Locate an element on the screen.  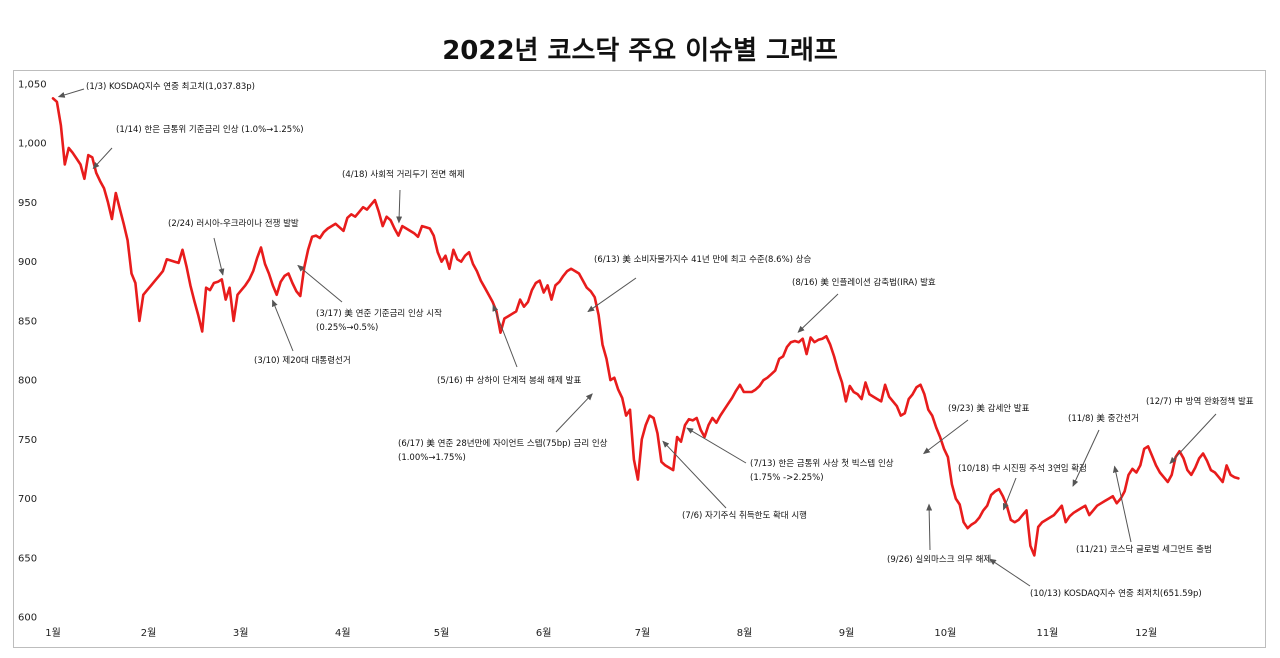
annotation-label: (3/17) 美 연준 기준금리 인상 시작 is located at coordinates (379, 313).